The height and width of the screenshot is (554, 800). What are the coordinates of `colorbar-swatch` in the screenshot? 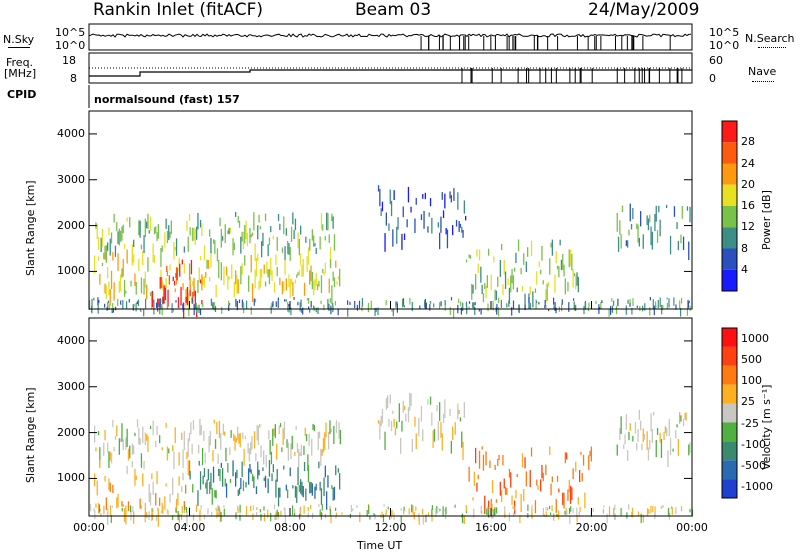 It's located at (729, 153).